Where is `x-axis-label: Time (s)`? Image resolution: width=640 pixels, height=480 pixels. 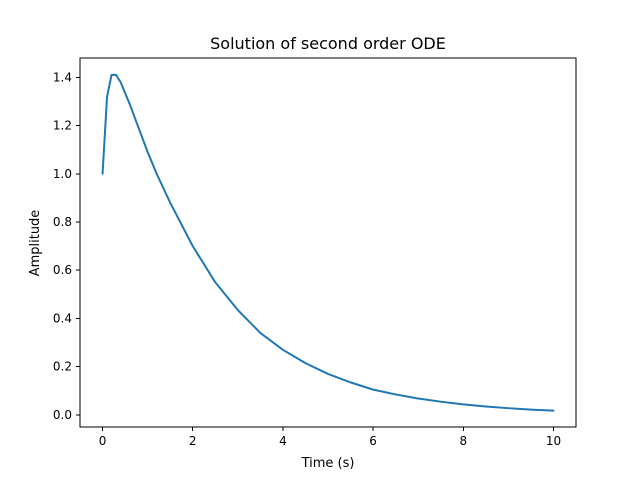
x-axis-label: Time (s) is located at coordinates (328, 463).